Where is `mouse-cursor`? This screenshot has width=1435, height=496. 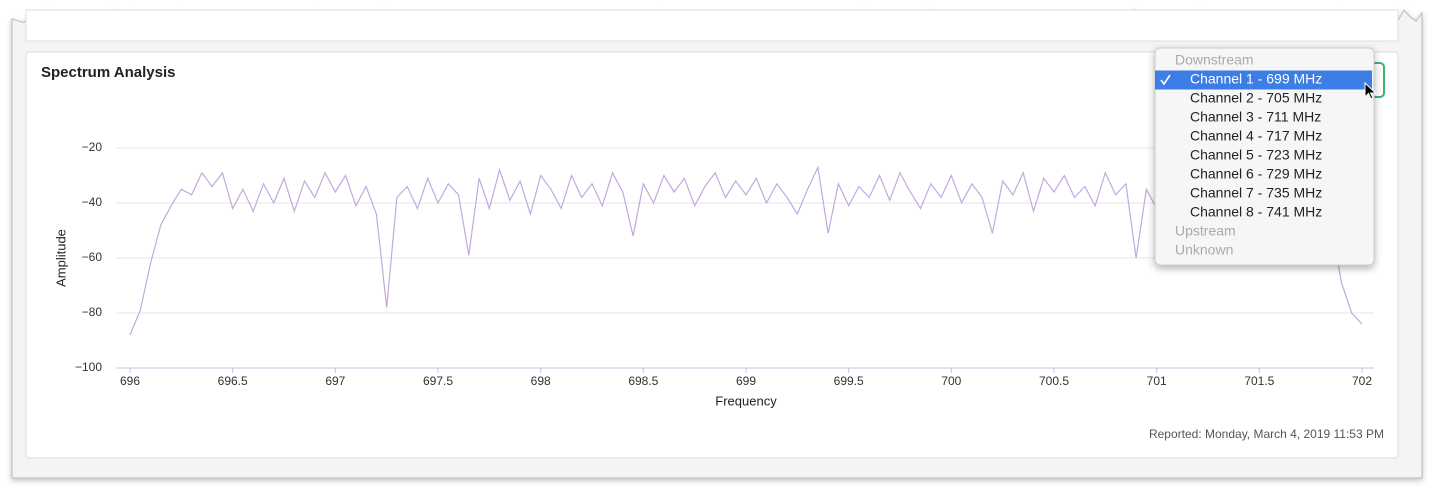 mouse-cursor is located at coordinates (1370, 90).